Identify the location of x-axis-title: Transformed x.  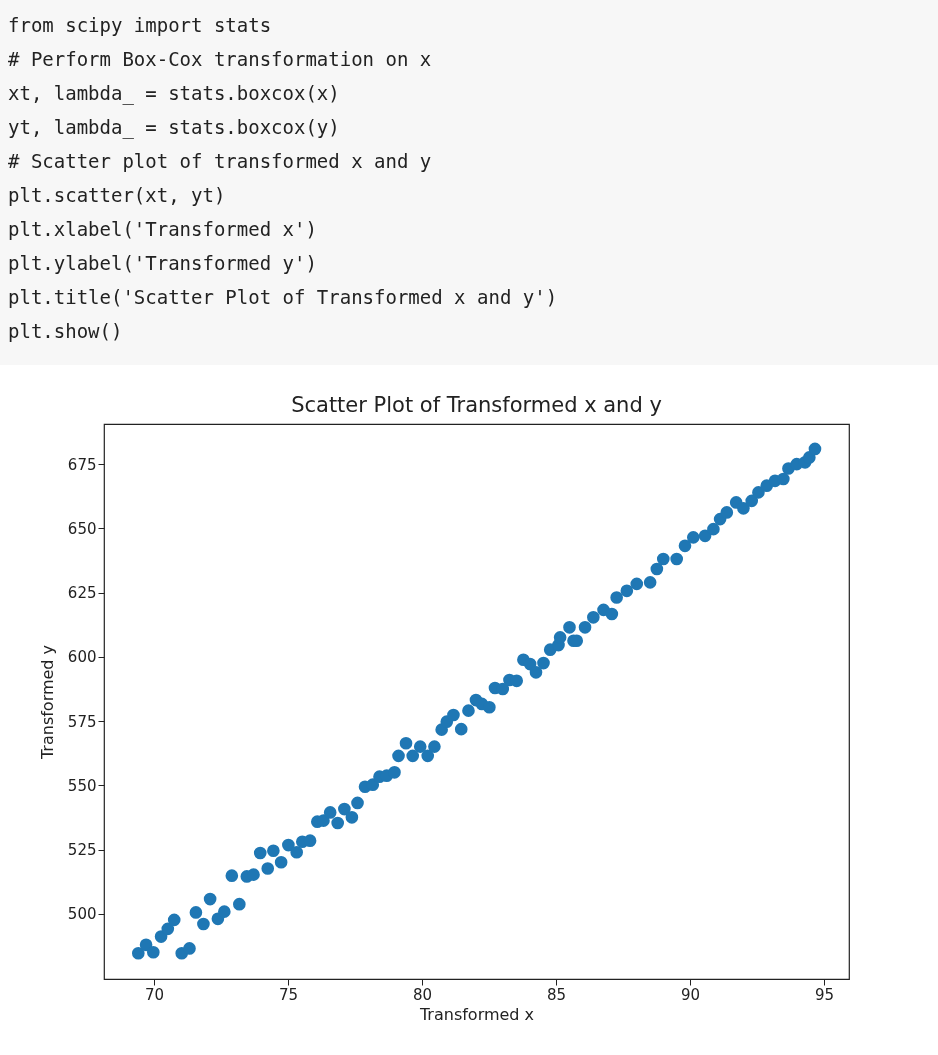
(476, 1014).